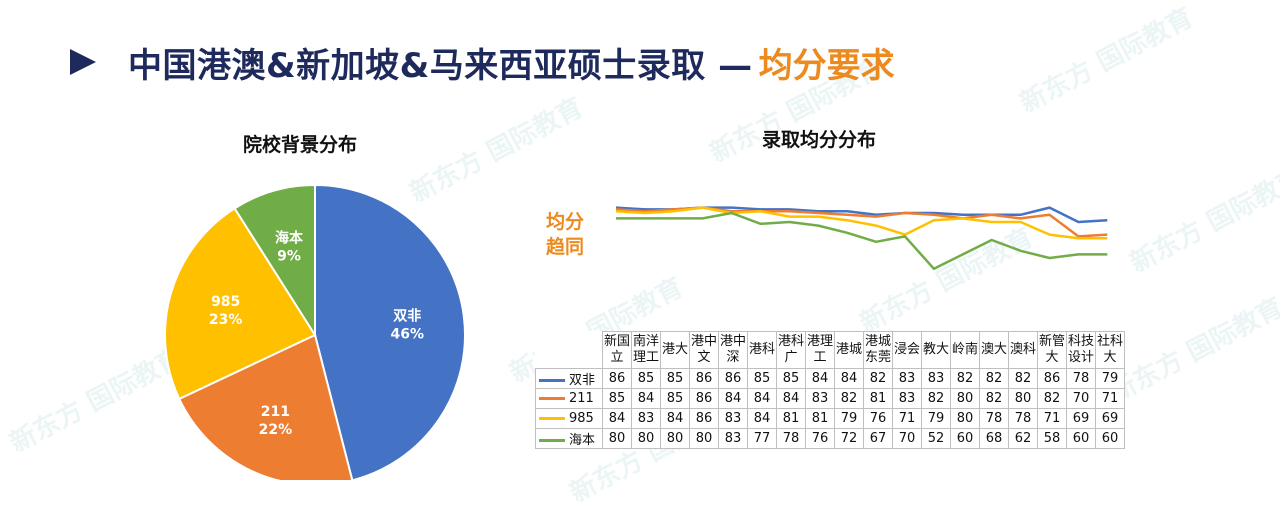  I want to click on pie-chart: 双非 46% 211 22% 985 23% 海本 9%, so click(315, 331).